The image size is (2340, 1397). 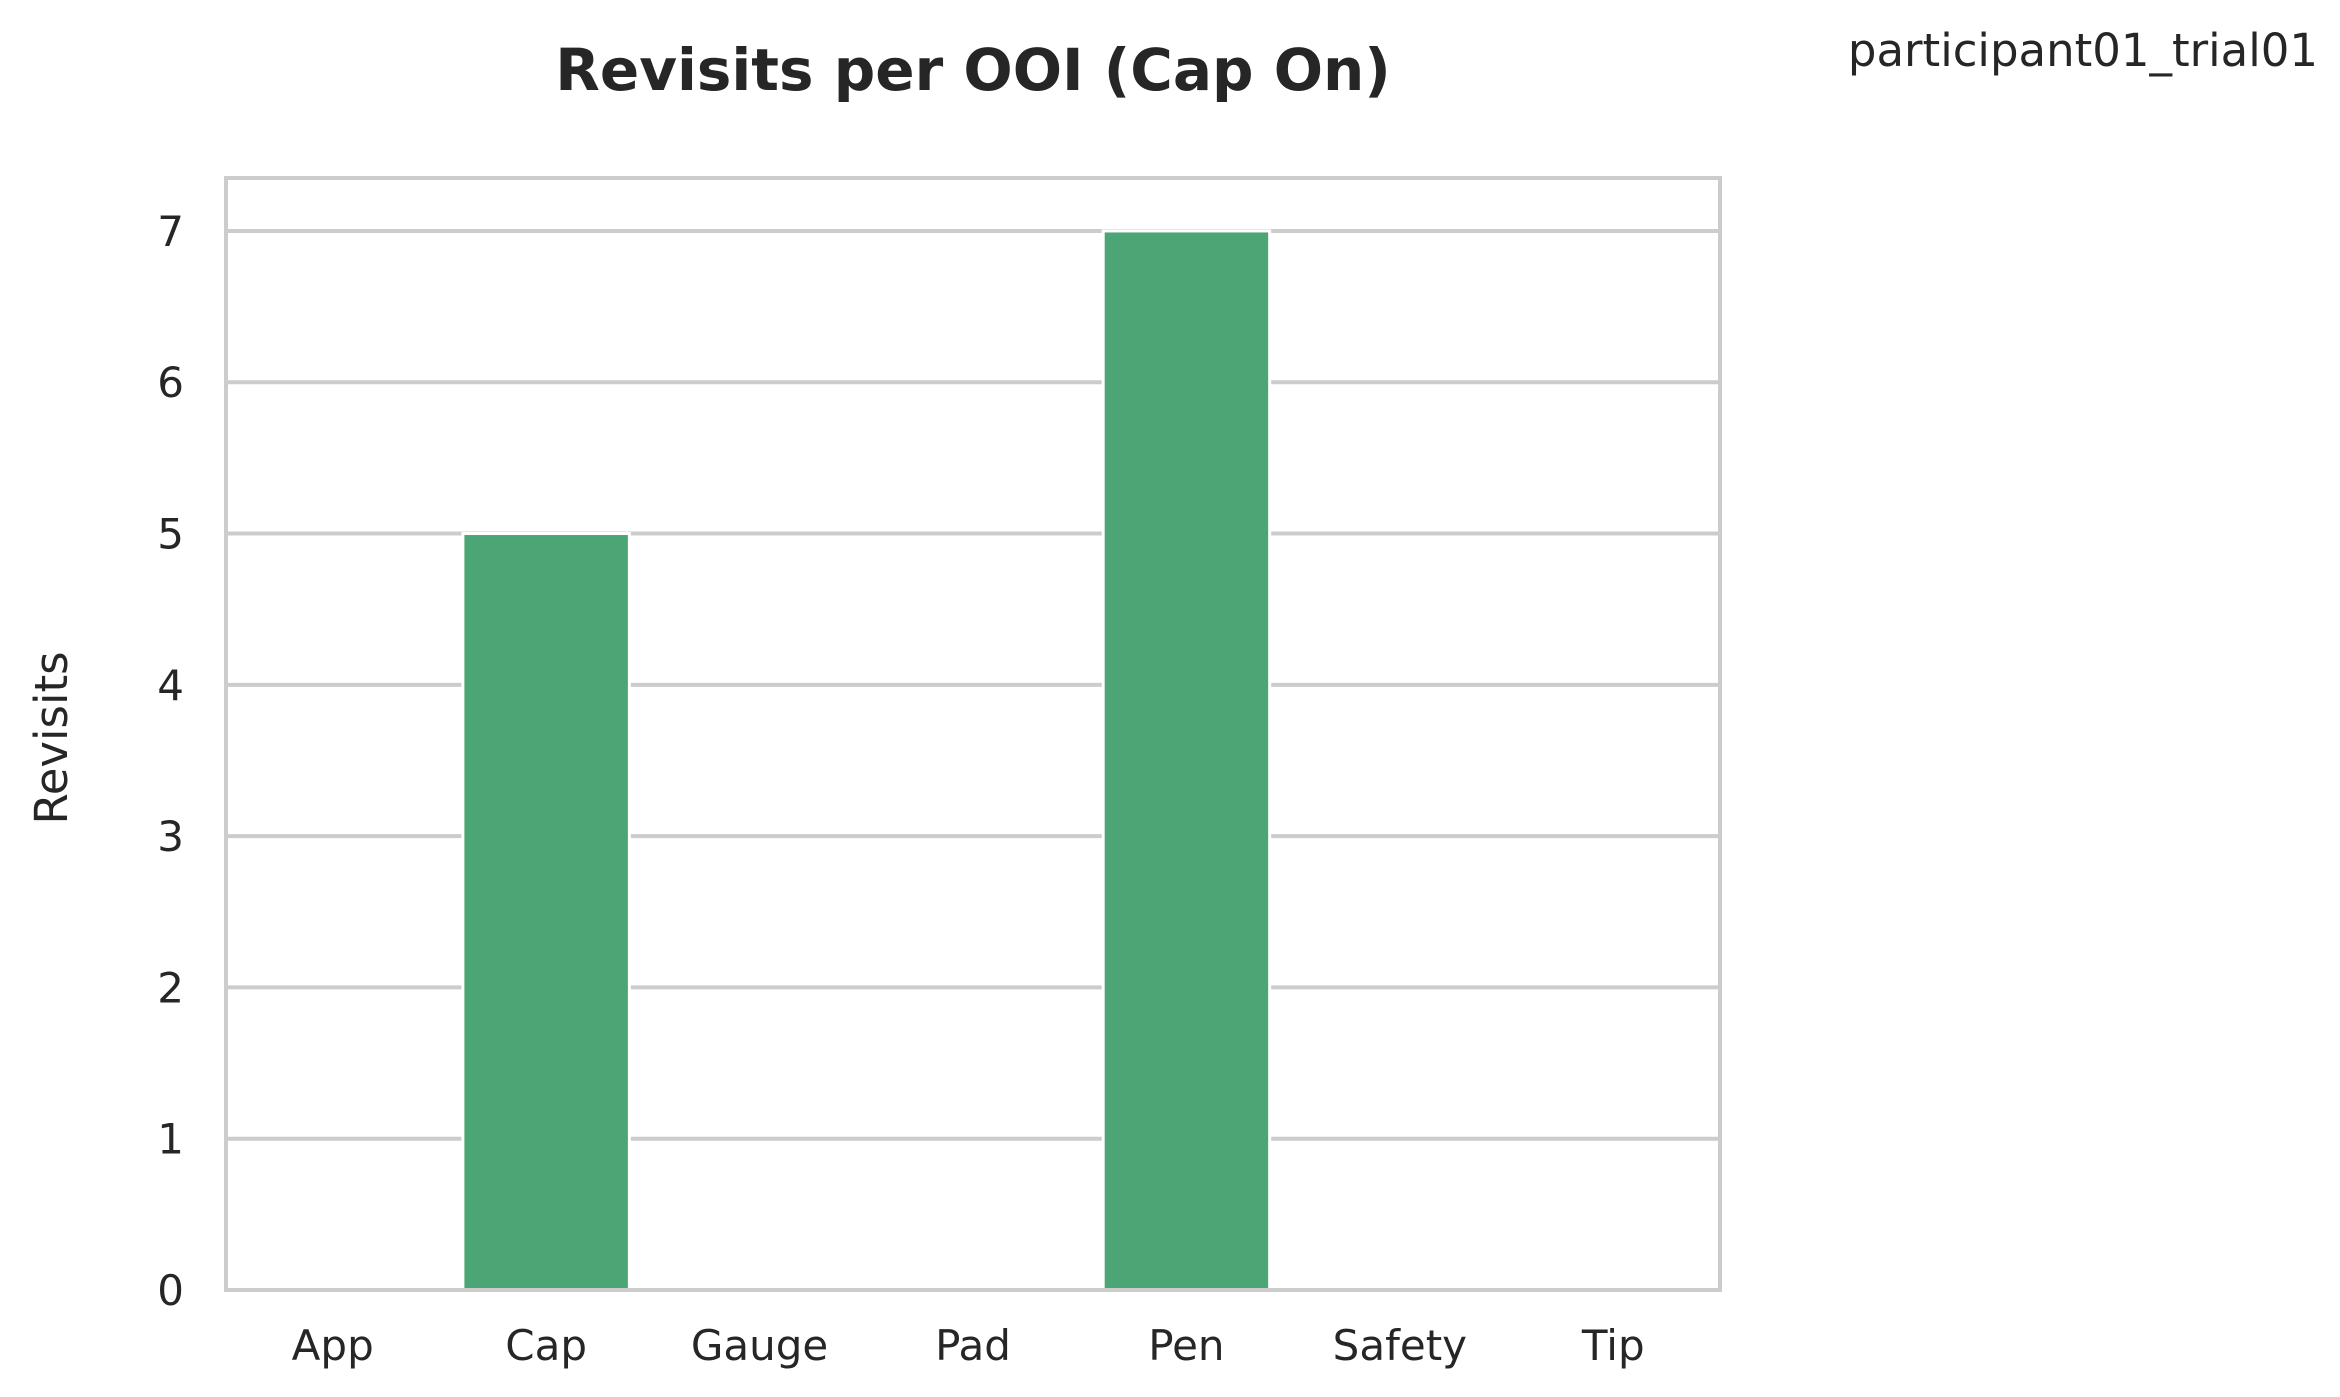 What do you see at coordinates (973, 1345) in the screenshot?
I see `x-tick-label: Pad` at bounding box center [973, 1345].